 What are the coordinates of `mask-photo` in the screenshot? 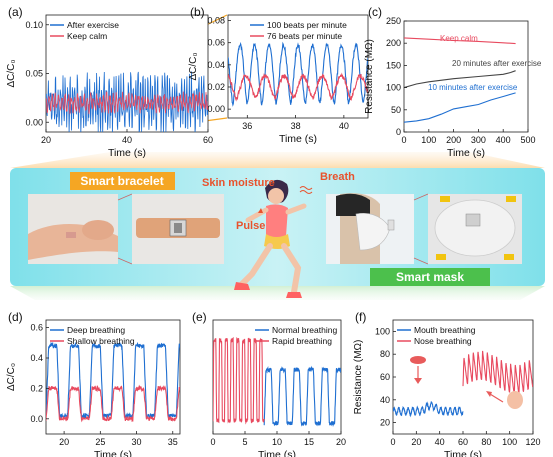 It's located at (370, 228).